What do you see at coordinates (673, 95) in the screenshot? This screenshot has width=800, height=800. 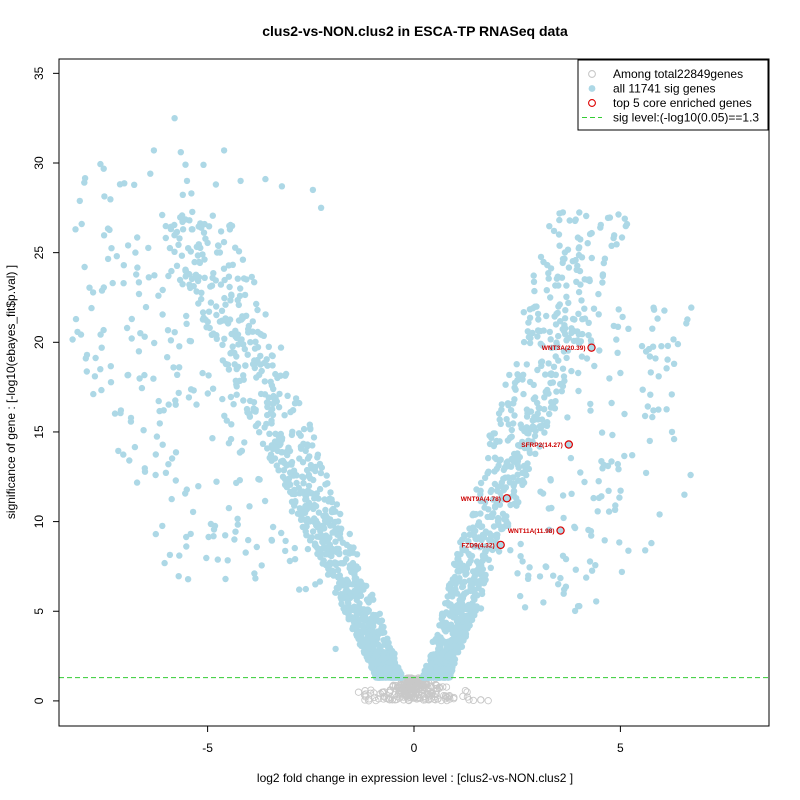 I see `legend-box` at bounding box center [673, 95].